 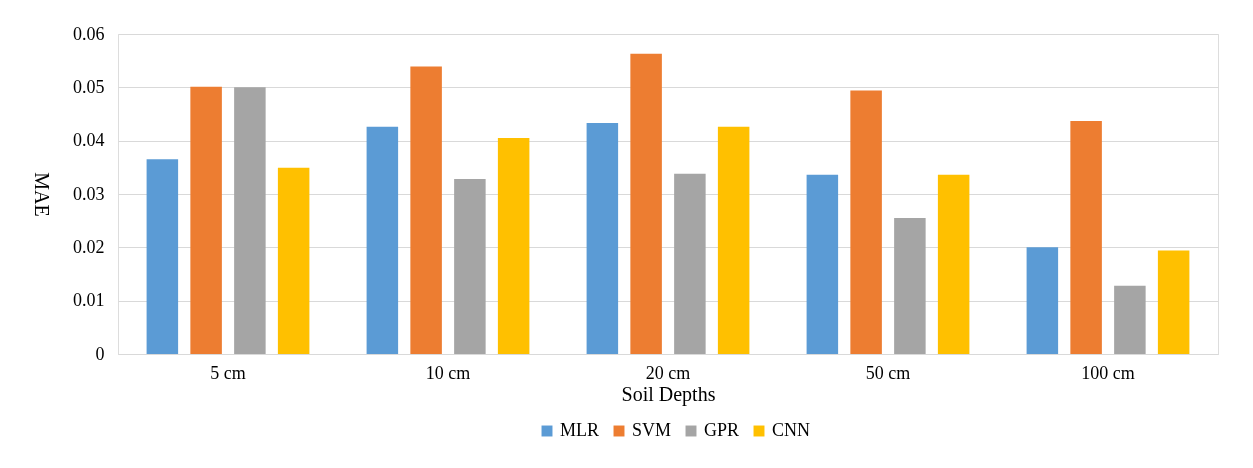 I want to click on y-tick-label: 0.05, so click(x=89, y=86).